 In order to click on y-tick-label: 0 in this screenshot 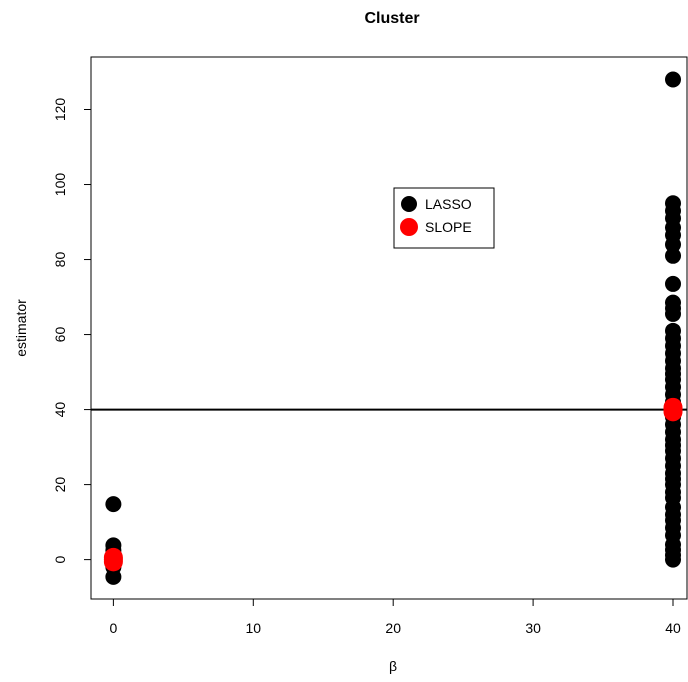, I will do `click(60, 560)`.